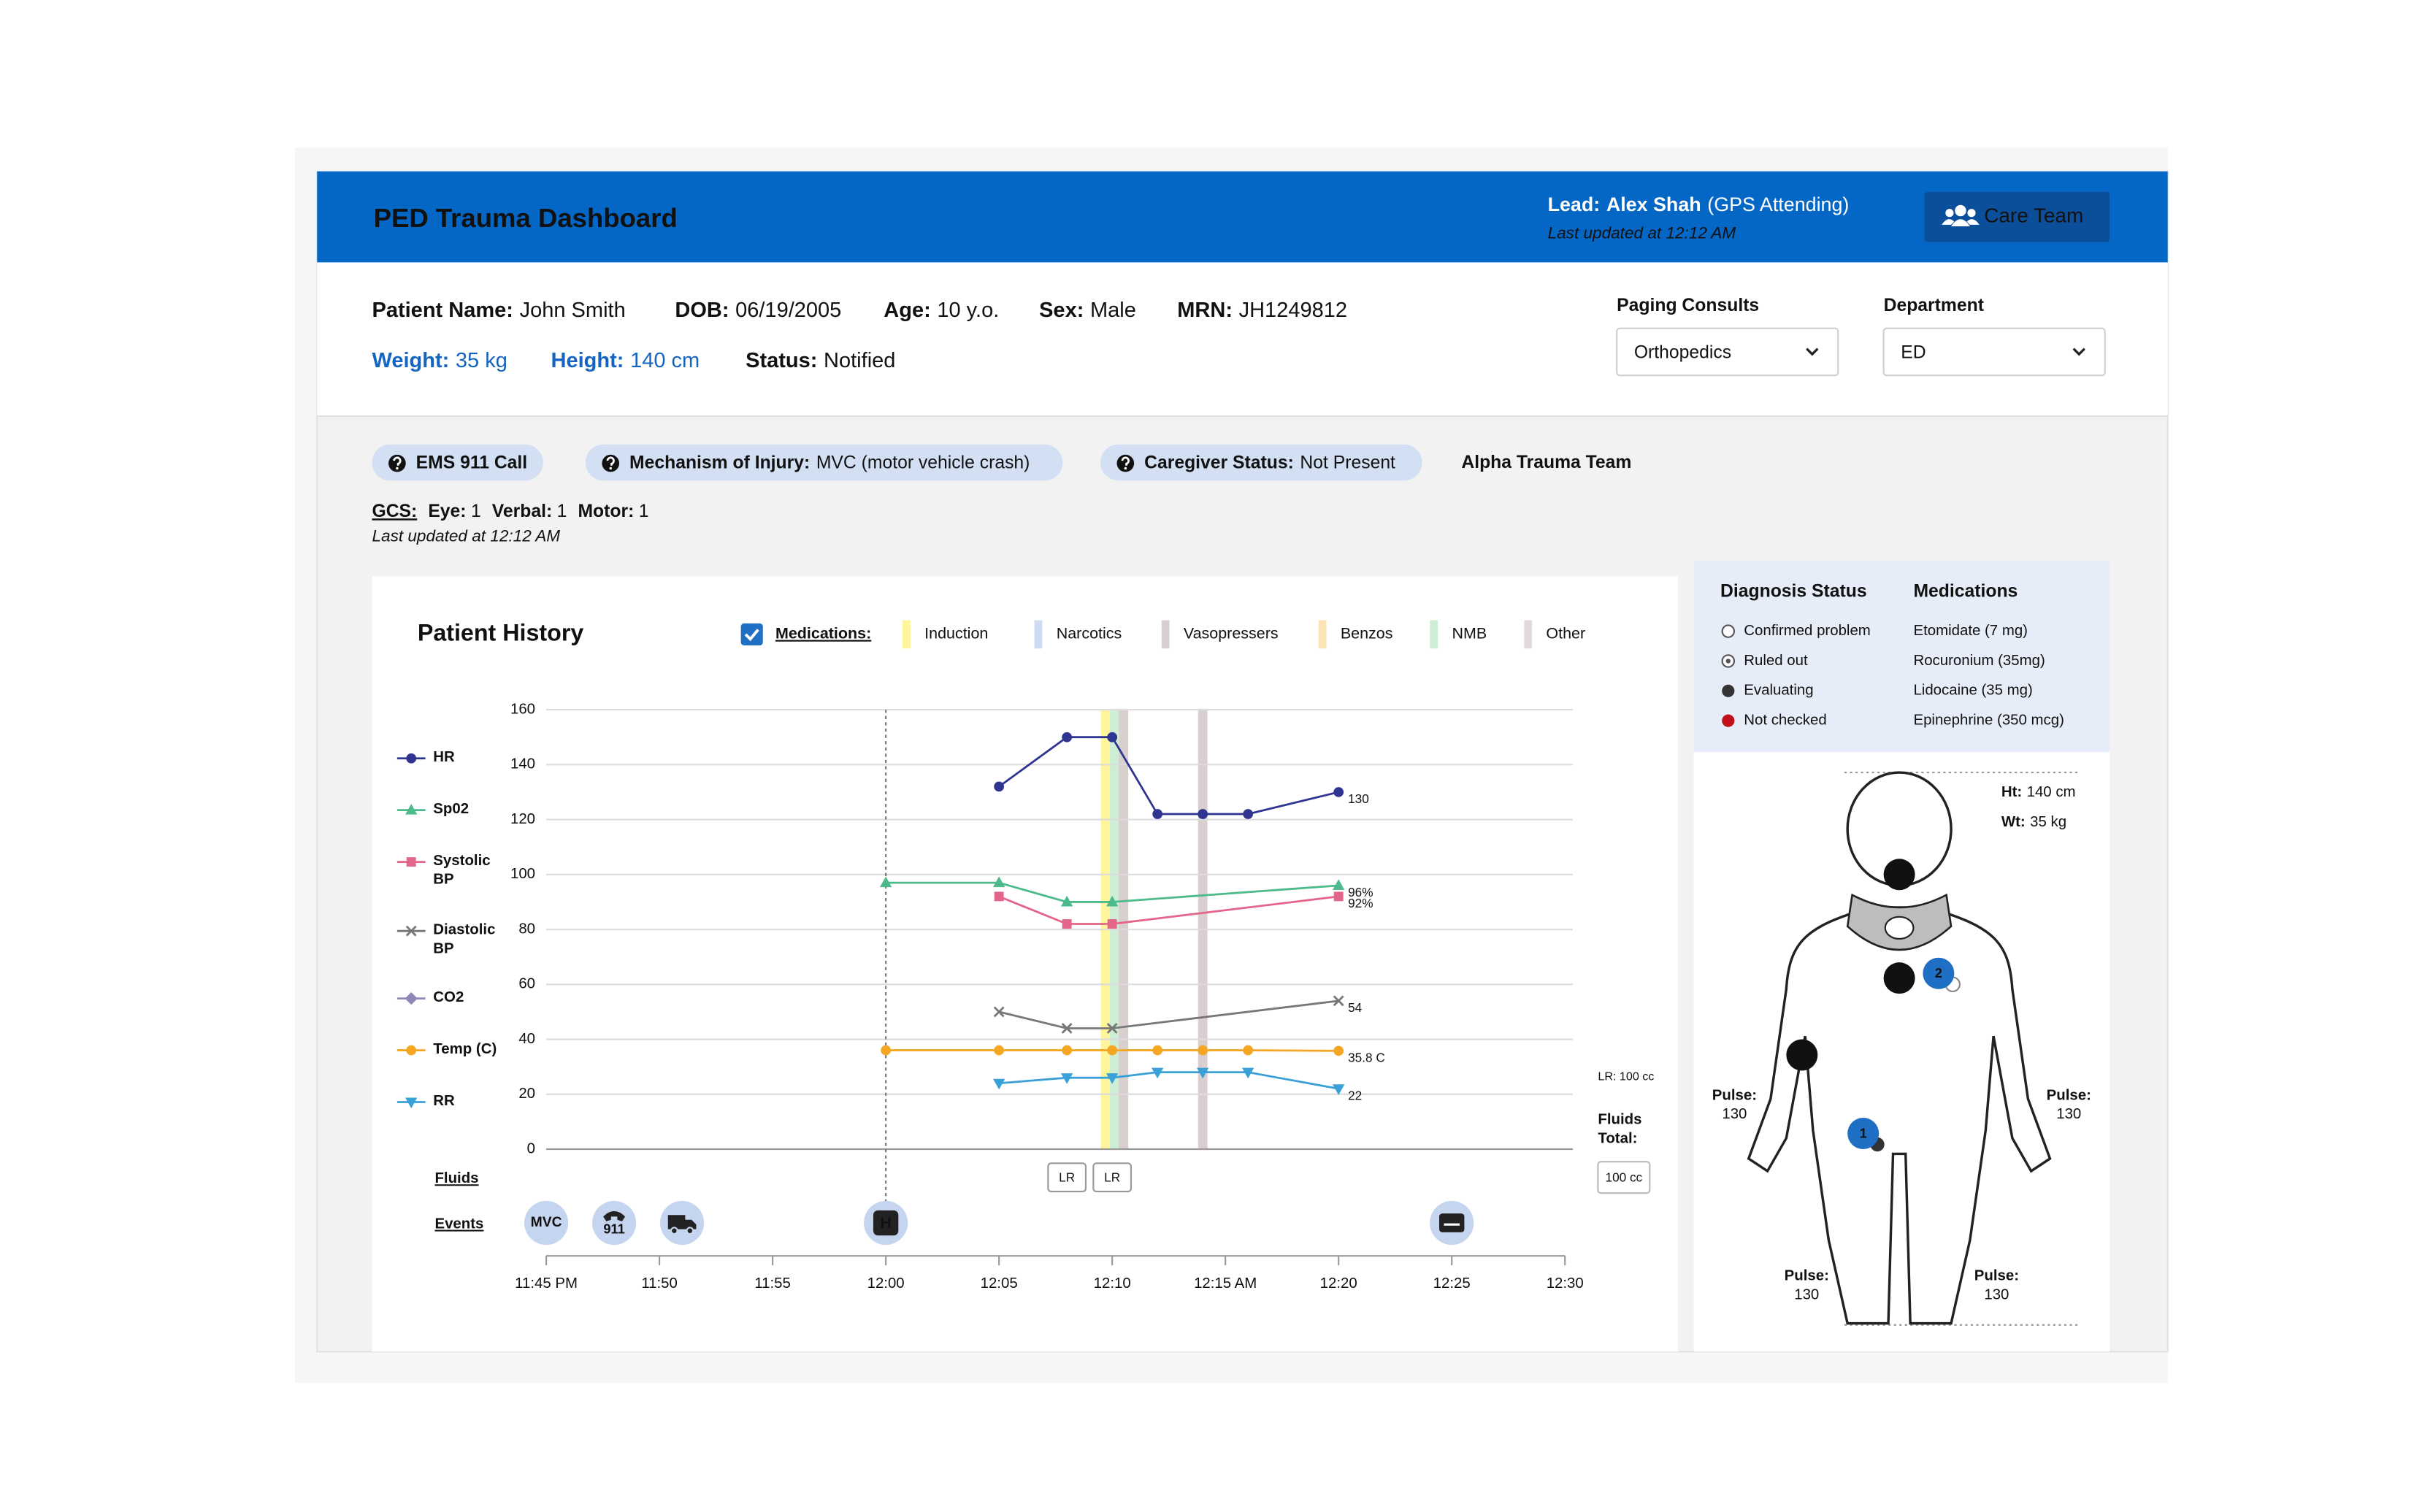 The width and height of the screenshot is (2433, 1512). Describe the element at coordinates (610, 461) in the screenshot. I see `help-glyph` at that location.